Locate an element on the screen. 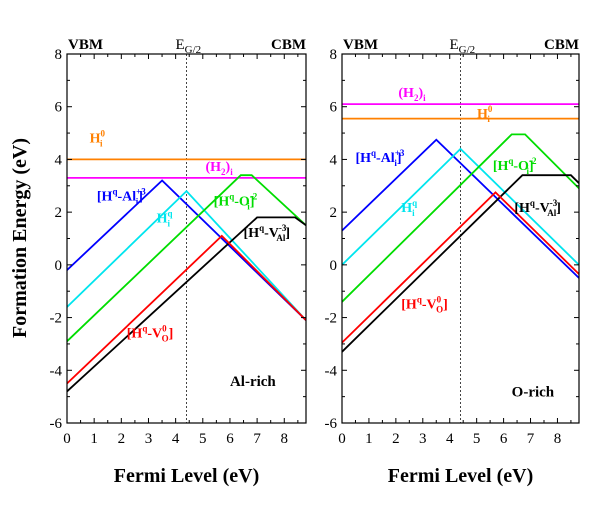 This screenshot has height=507, width=592. y-axis-label: Formation Energy (eV) is located at coordinates (20, 238).